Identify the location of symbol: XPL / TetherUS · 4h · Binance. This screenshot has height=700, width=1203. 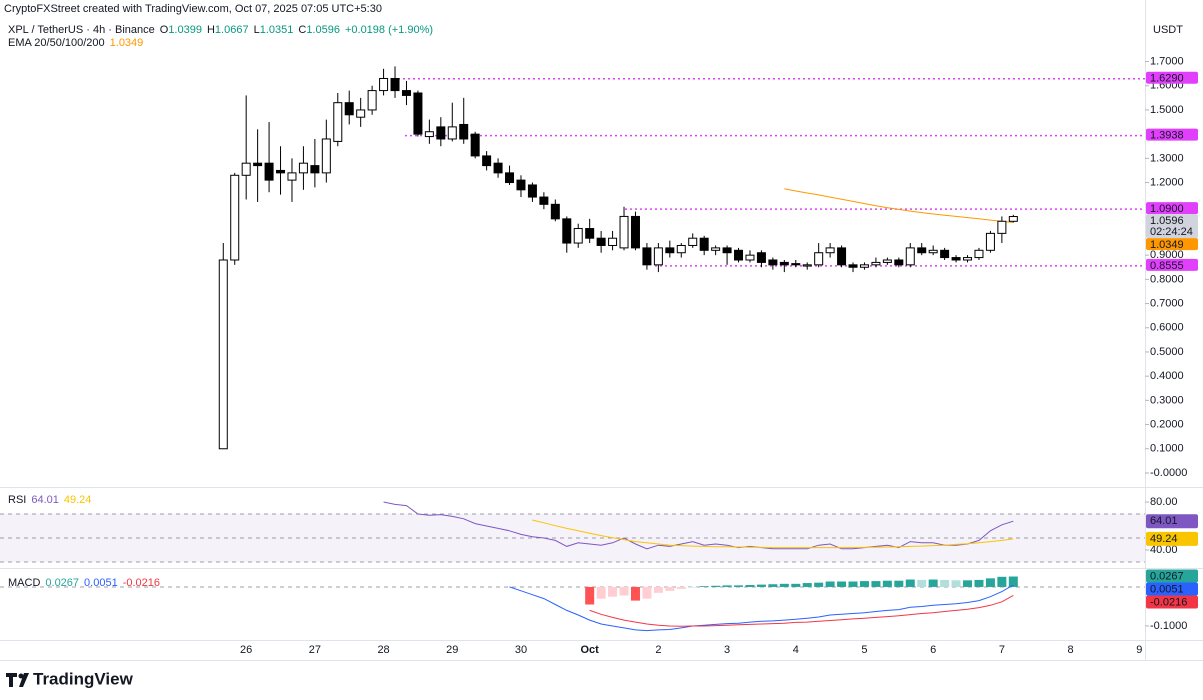
(81, 30).